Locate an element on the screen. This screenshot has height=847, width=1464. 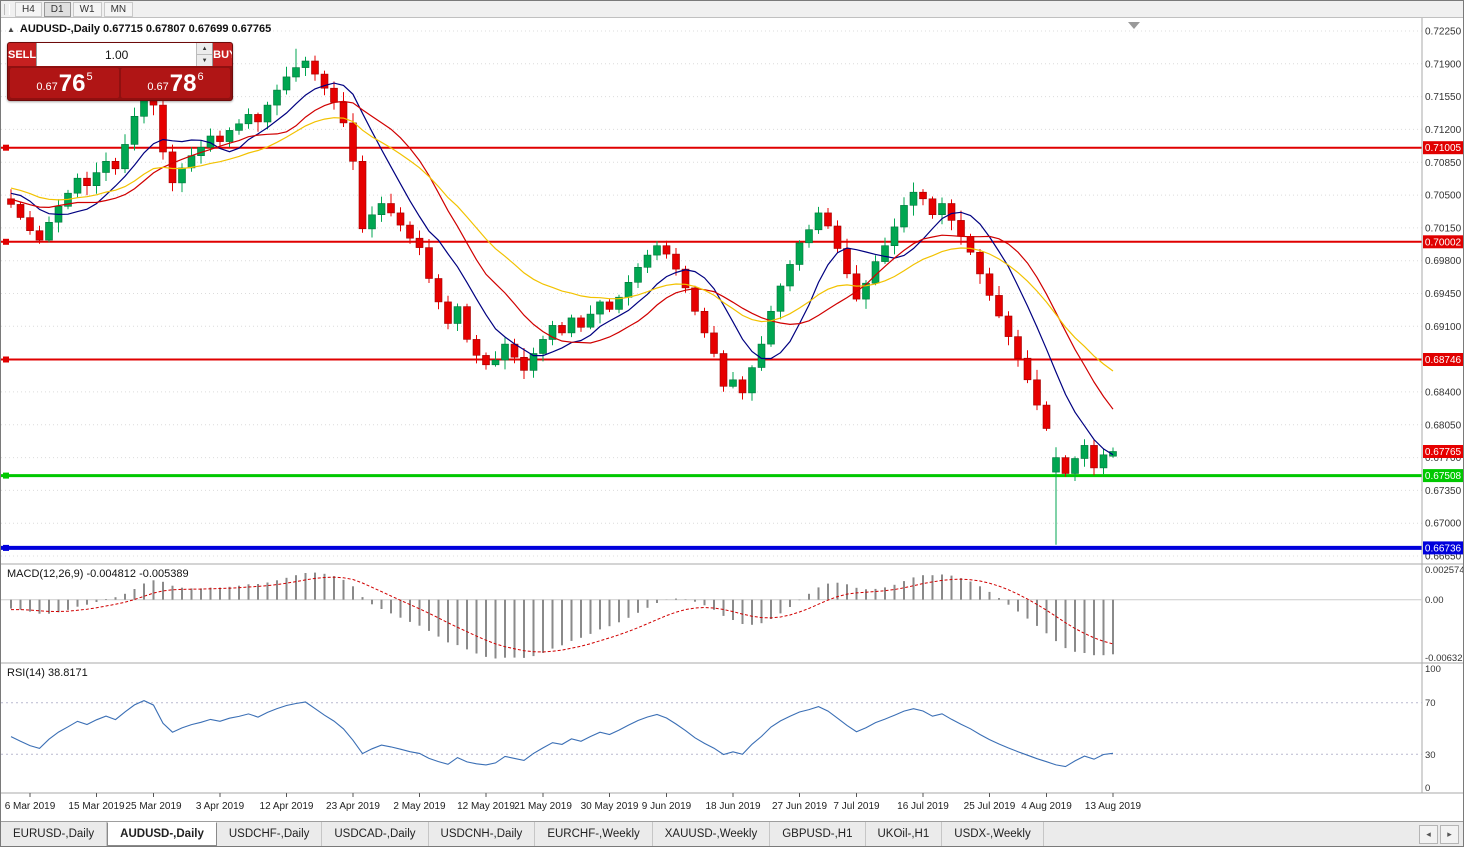
svg-text: 0.66650 is located at coordinates (1443, 557).